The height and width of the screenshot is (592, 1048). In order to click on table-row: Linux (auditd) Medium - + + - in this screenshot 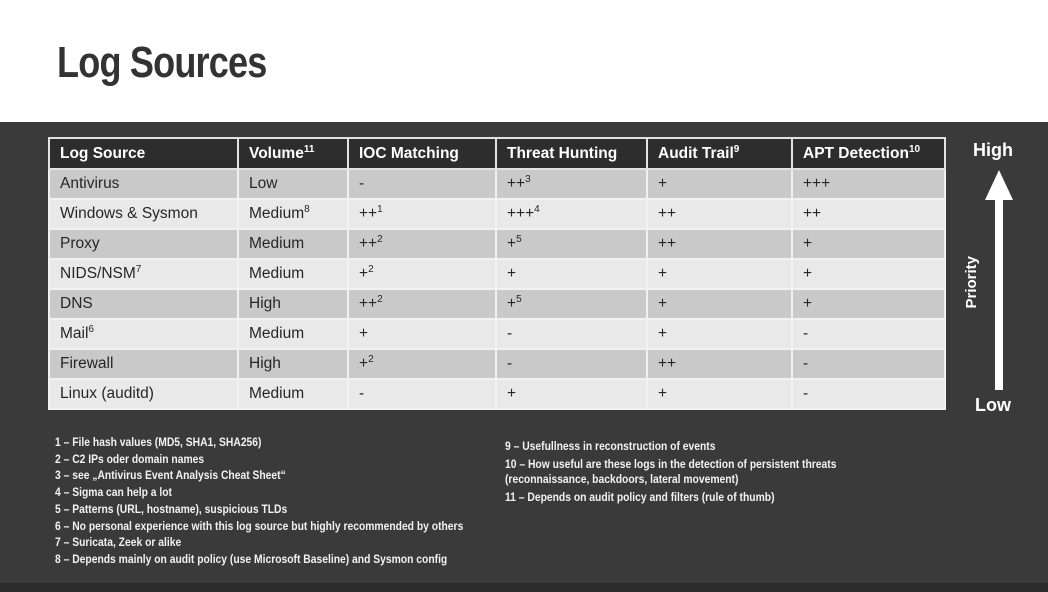, I will do `click(497, 394)`.